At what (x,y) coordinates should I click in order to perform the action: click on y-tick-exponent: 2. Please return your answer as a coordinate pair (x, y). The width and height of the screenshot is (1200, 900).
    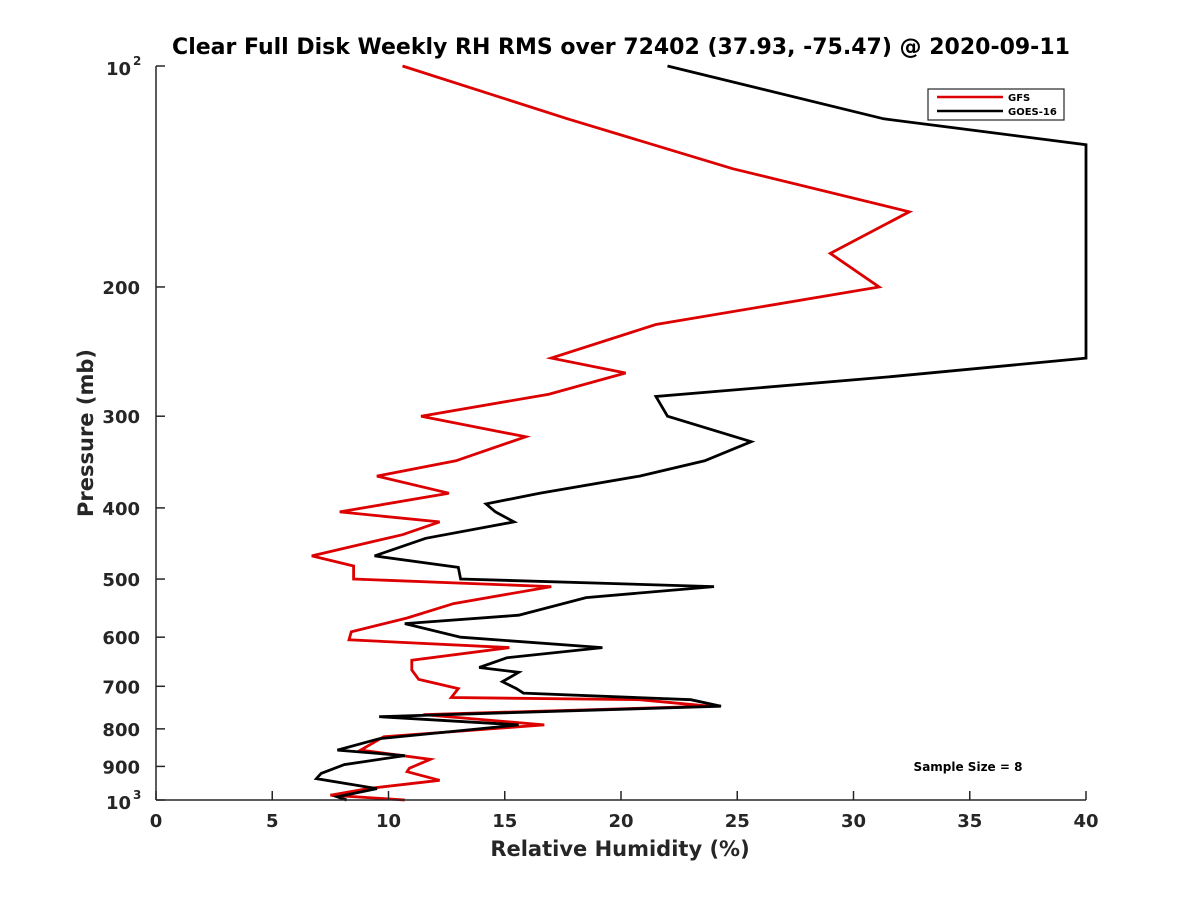
    Looking at the image, I should click on (137, 61).